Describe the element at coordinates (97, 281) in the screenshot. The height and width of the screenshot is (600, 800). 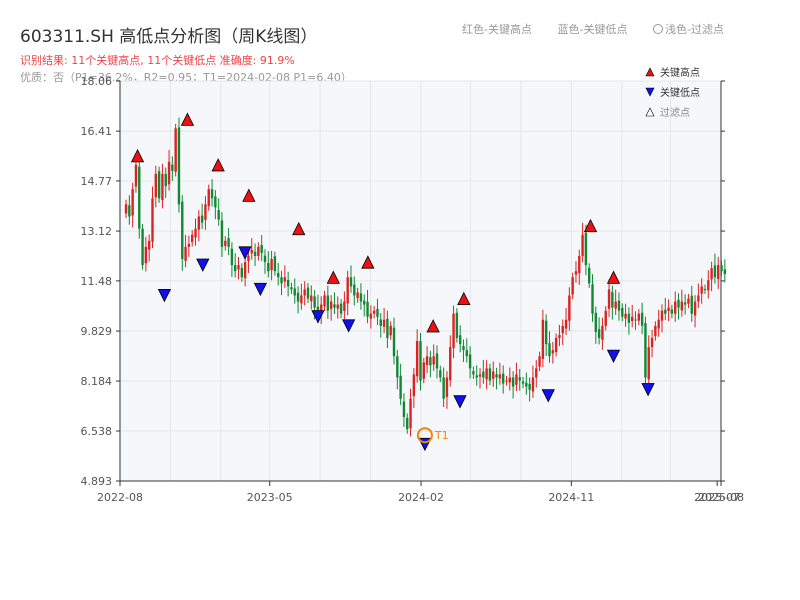
I see `y-tick-label: 11.48` at that location.